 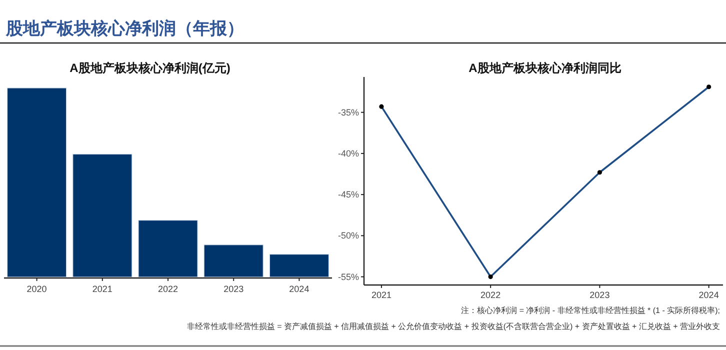 I want to click on y-tick-label: -55%, so click(x=348, y=277).